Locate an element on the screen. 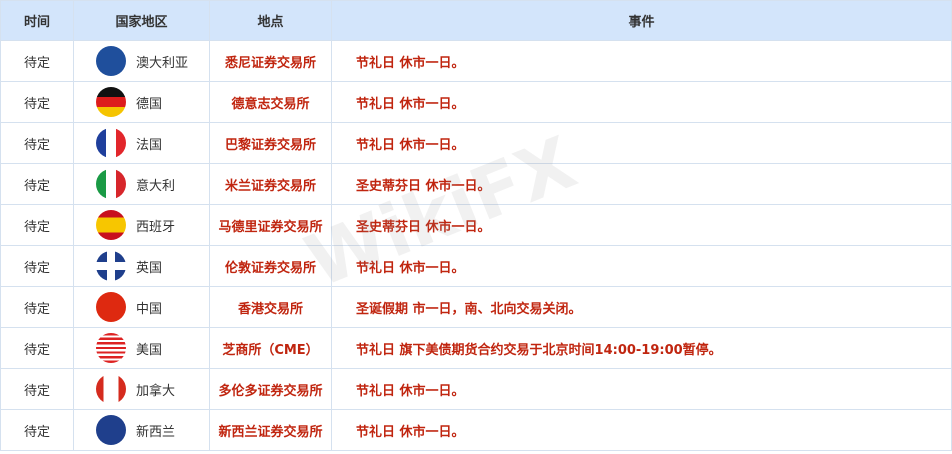  event-cell: 圣诞假期 市一日，南、北向交易关闭。 is located at coordinates (641, 307).